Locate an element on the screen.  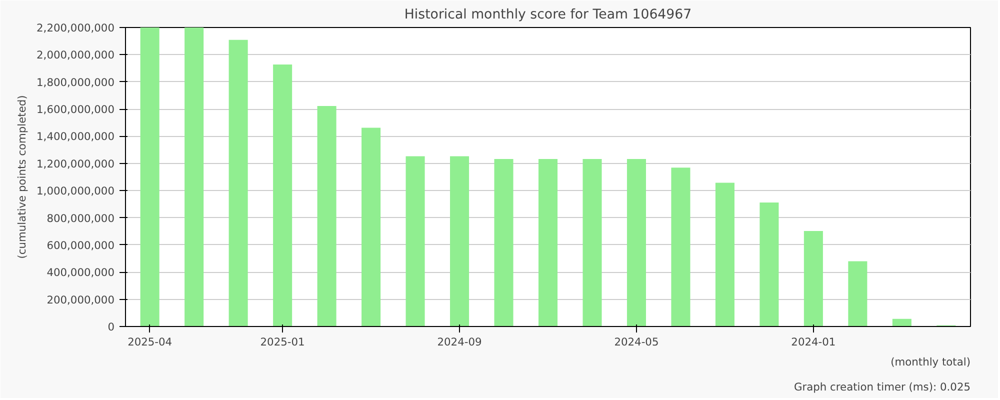
y-tick-label: 1,600,000,000 is located at coordinates (75, 109).